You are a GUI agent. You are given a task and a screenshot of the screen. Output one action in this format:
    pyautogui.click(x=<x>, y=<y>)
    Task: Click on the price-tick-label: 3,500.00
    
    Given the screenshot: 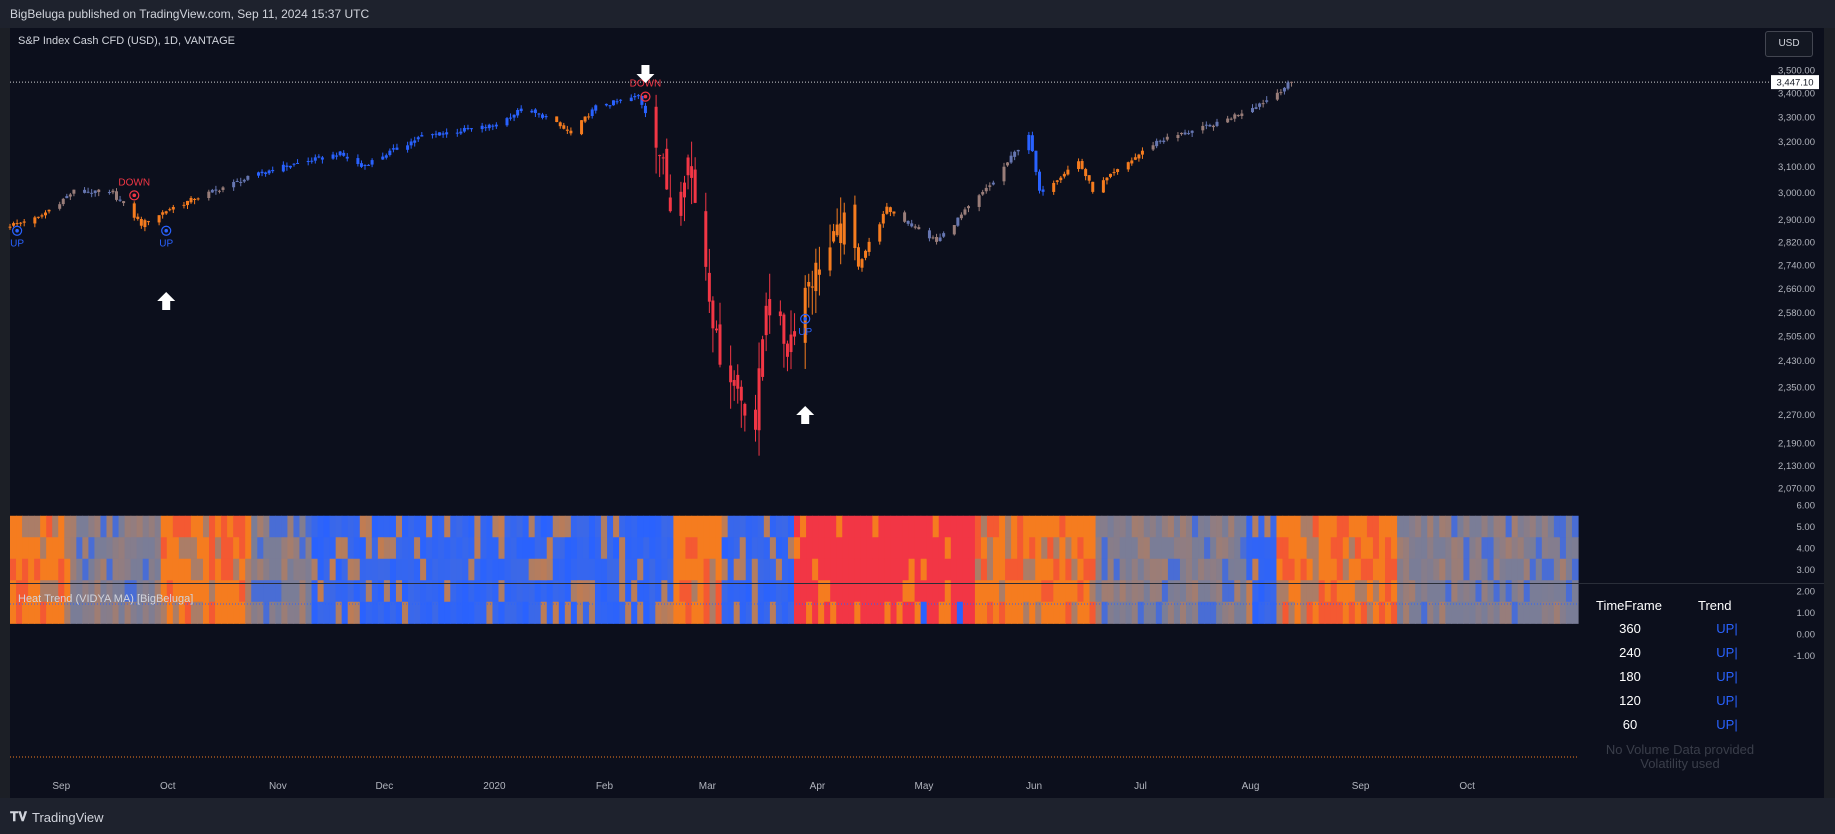 What is the action you would take?
    pyautogui.click(x=1796, y=71)
    